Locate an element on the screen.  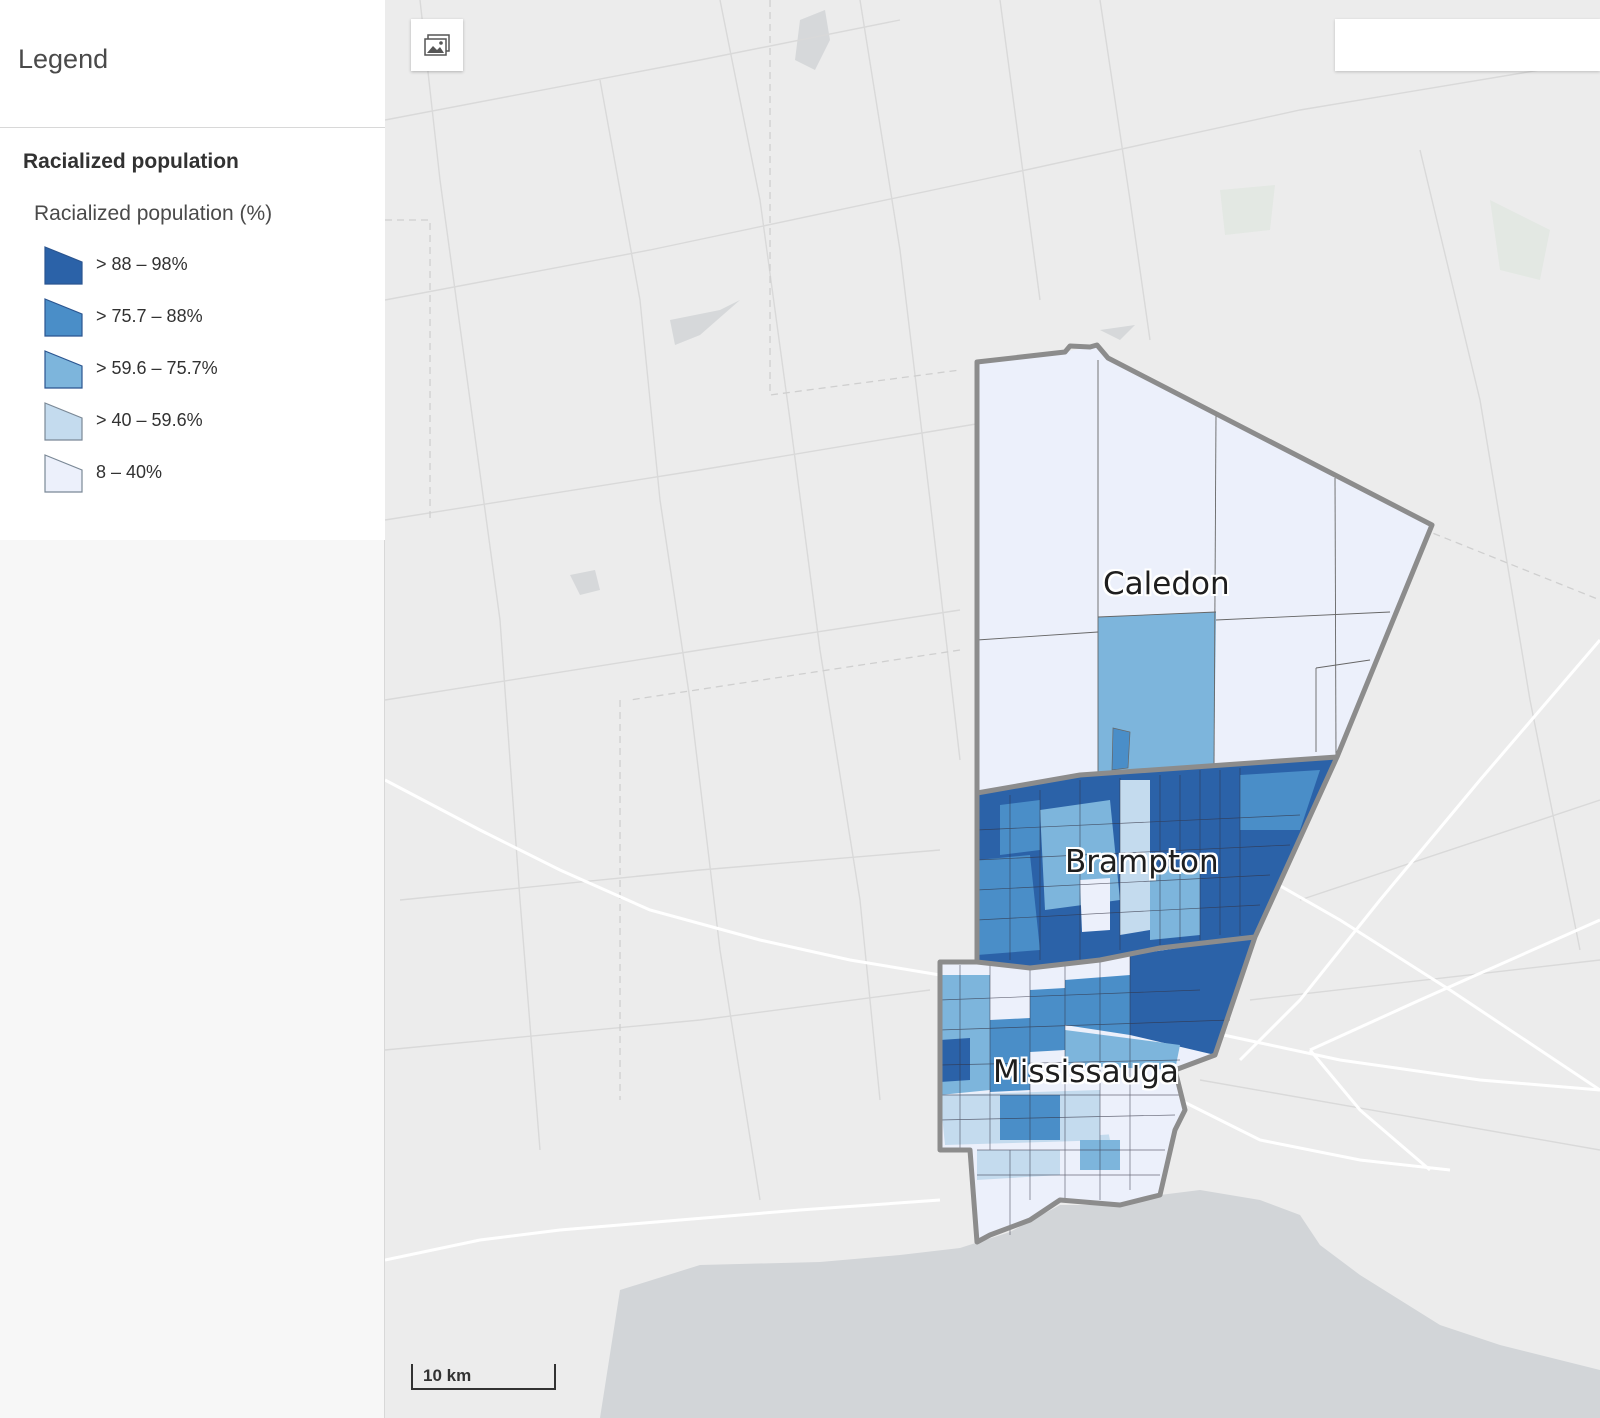
brampton-region is located at coordinates (1156, 862).